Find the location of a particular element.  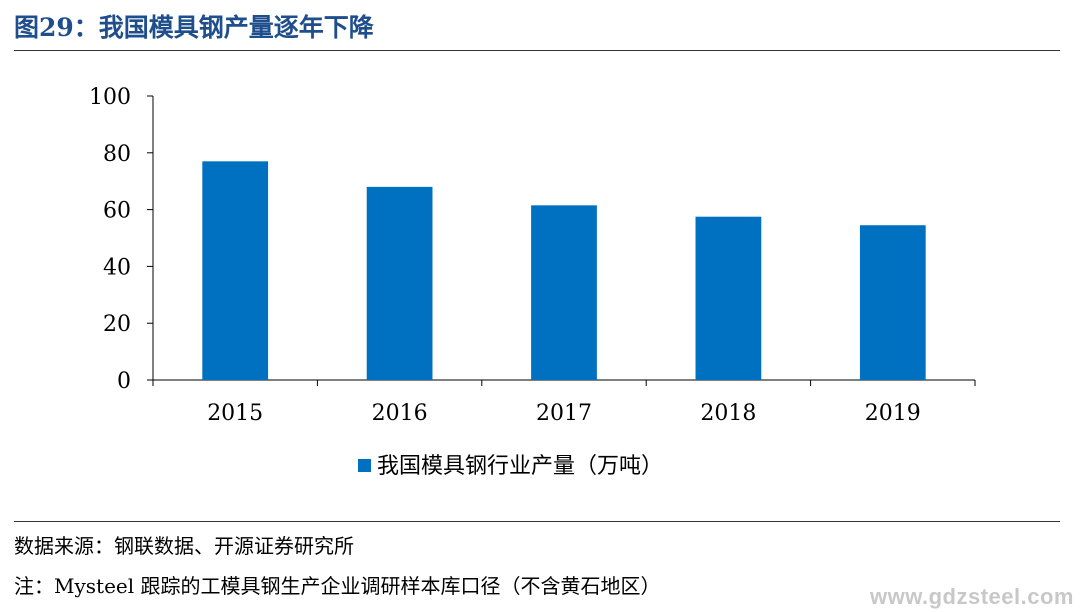

top-divider is located at coordinates (537, 50).